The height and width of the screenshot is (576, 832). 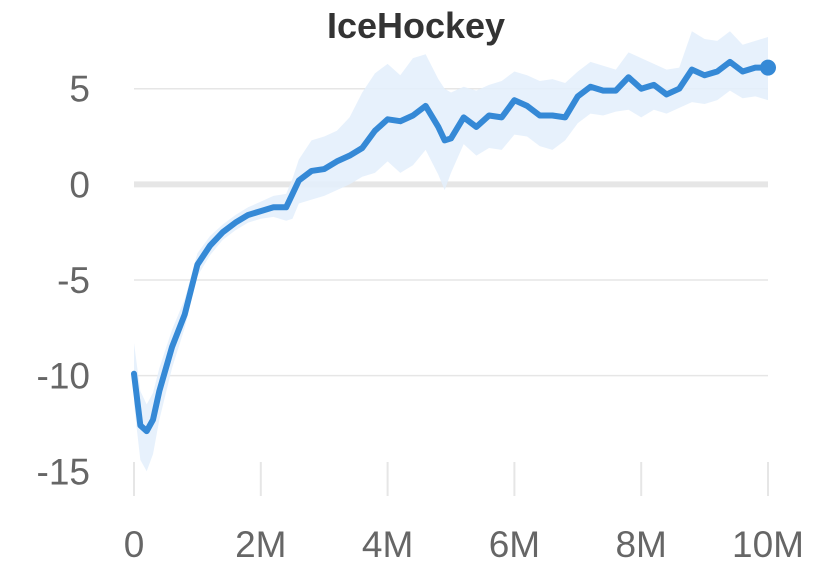 I want to click on y-tick-label: -5, so click(x=73, y=280).